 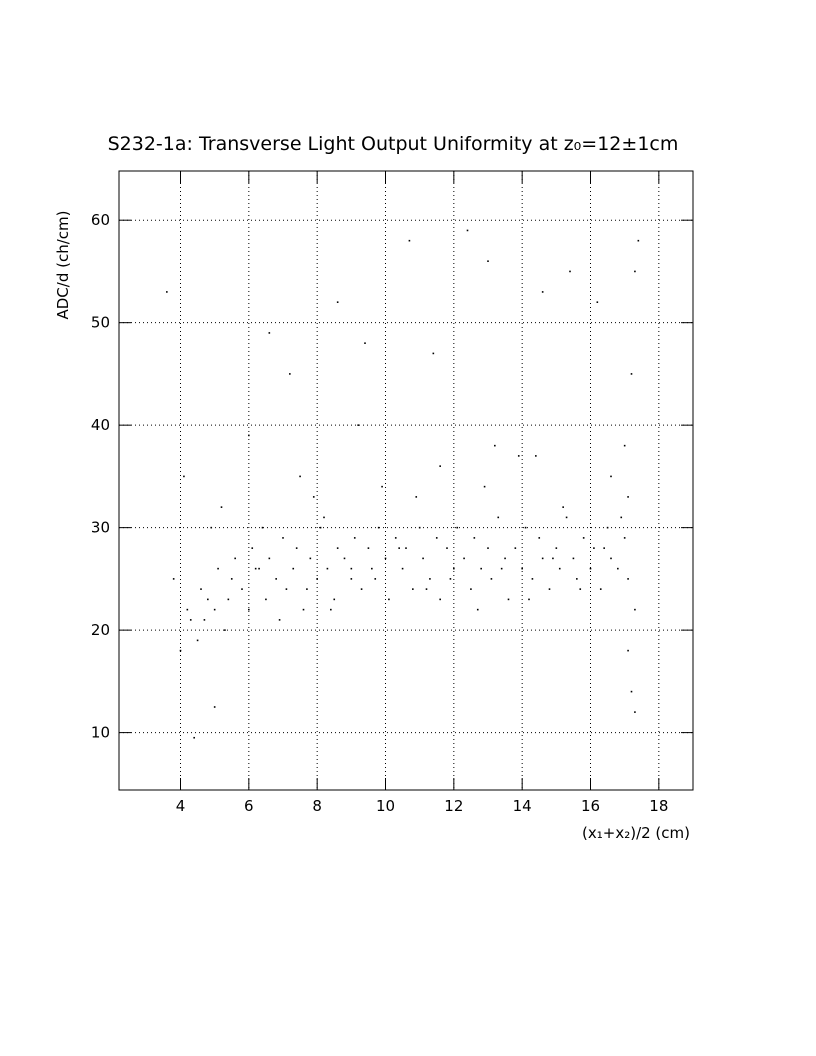 What do you see at coordinates (522, 806) in the screenshot?
I see `x-tick-label: 14` at bounding box center [522, 806].